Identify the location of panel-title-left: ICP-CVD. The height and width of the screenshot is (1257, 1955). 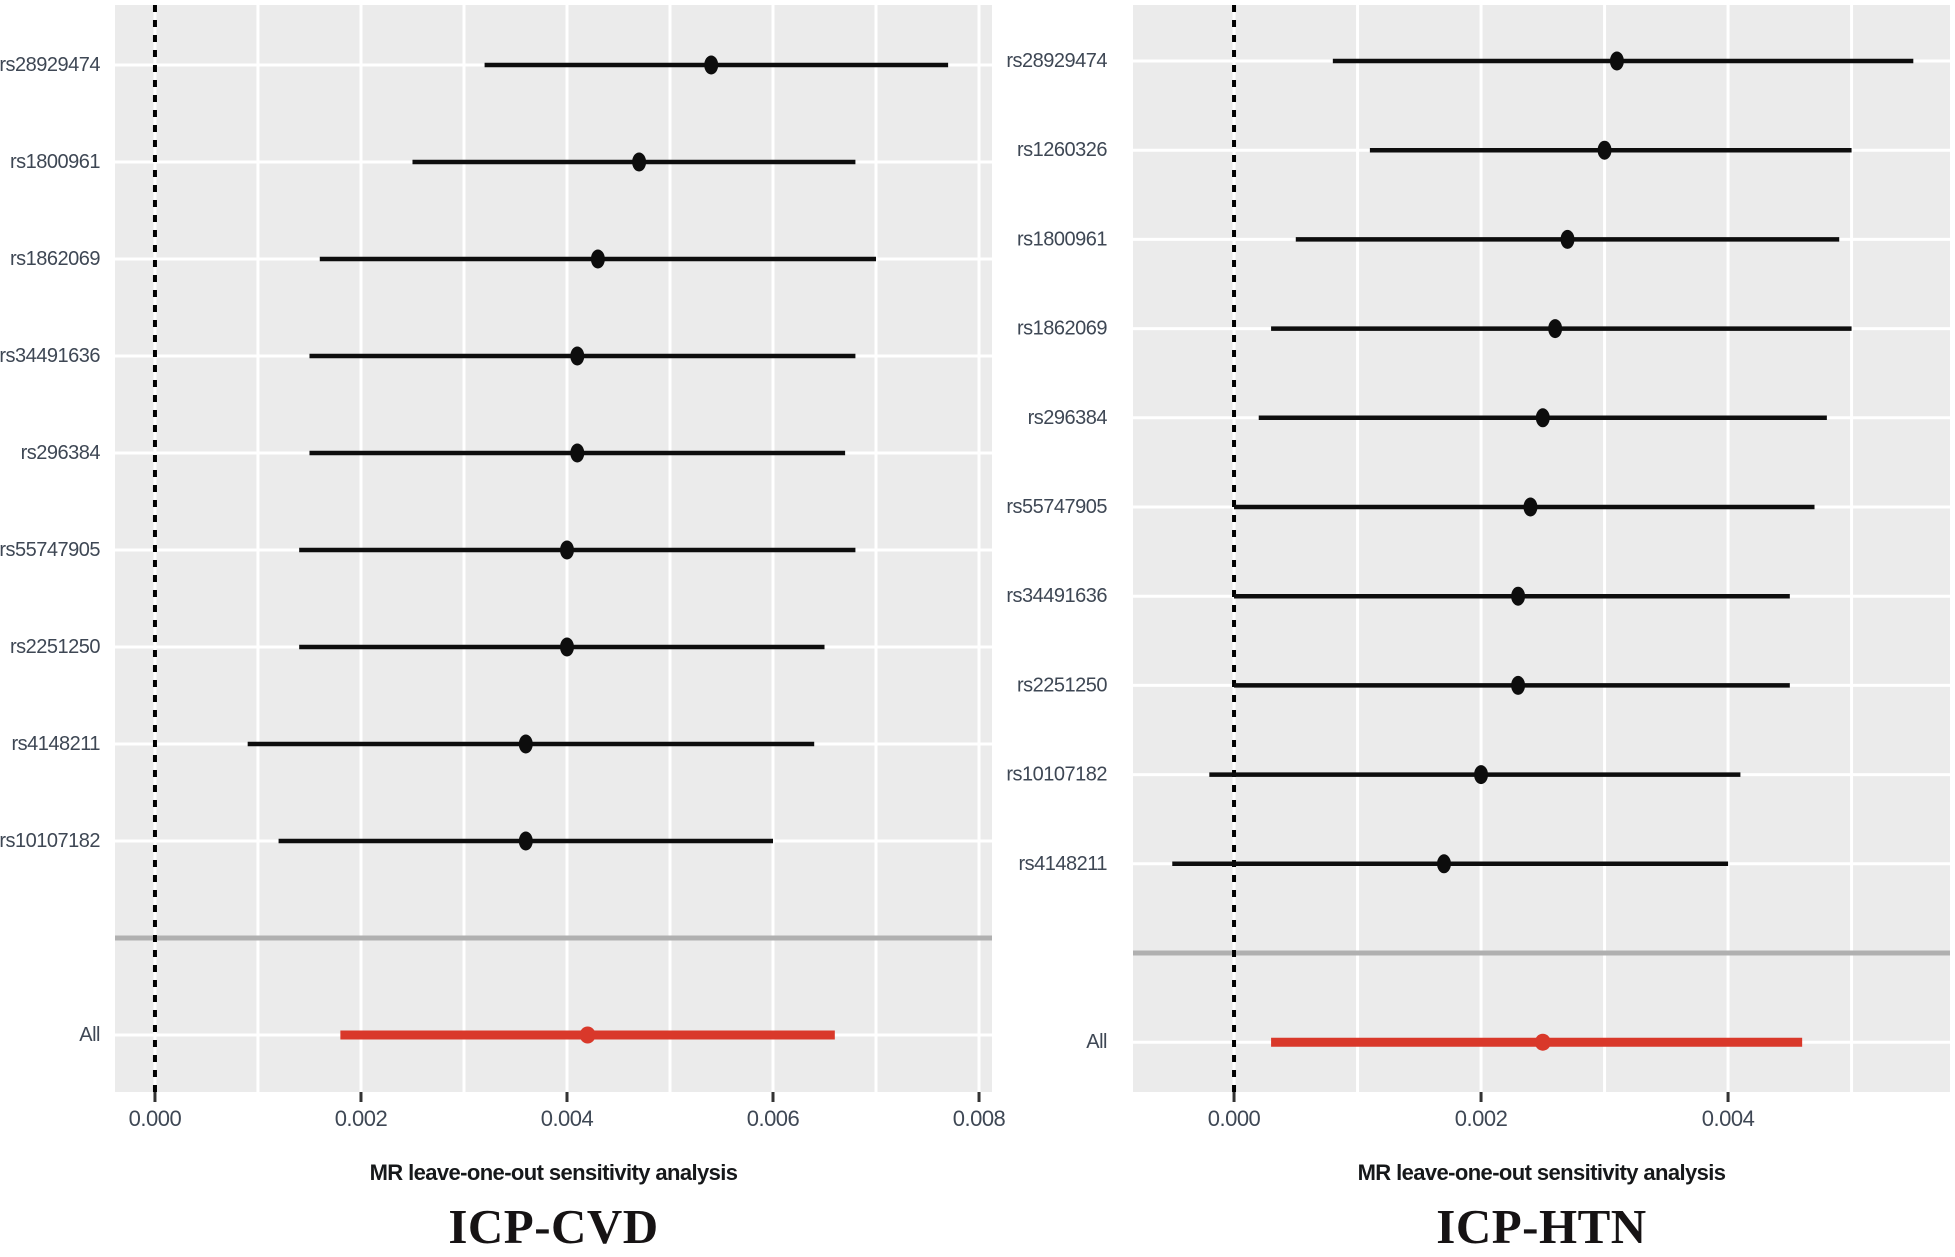
(553, 1226).